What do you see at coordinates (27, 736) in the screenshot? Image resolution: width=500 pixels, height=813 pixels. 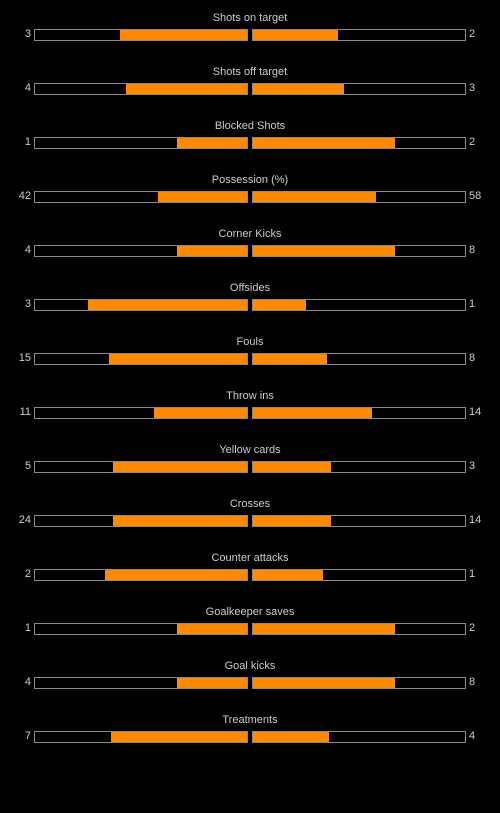 I see `home-value: 7` at bounding box center [27, 736].